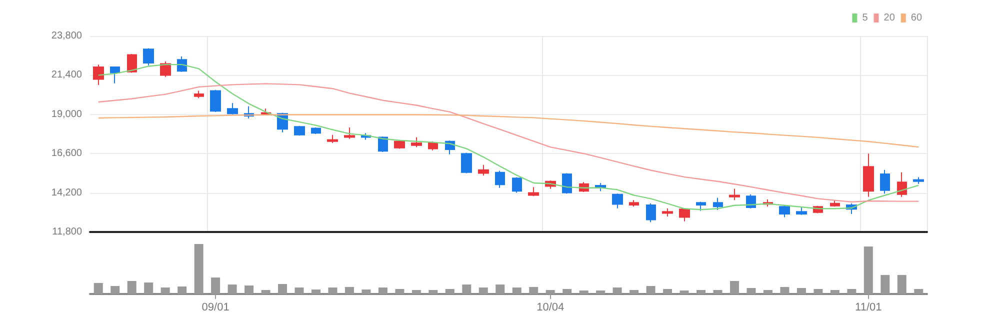 The width and height of the screenshot is (991, 331). I want to click on legend-label: 5, so click(865, 18).